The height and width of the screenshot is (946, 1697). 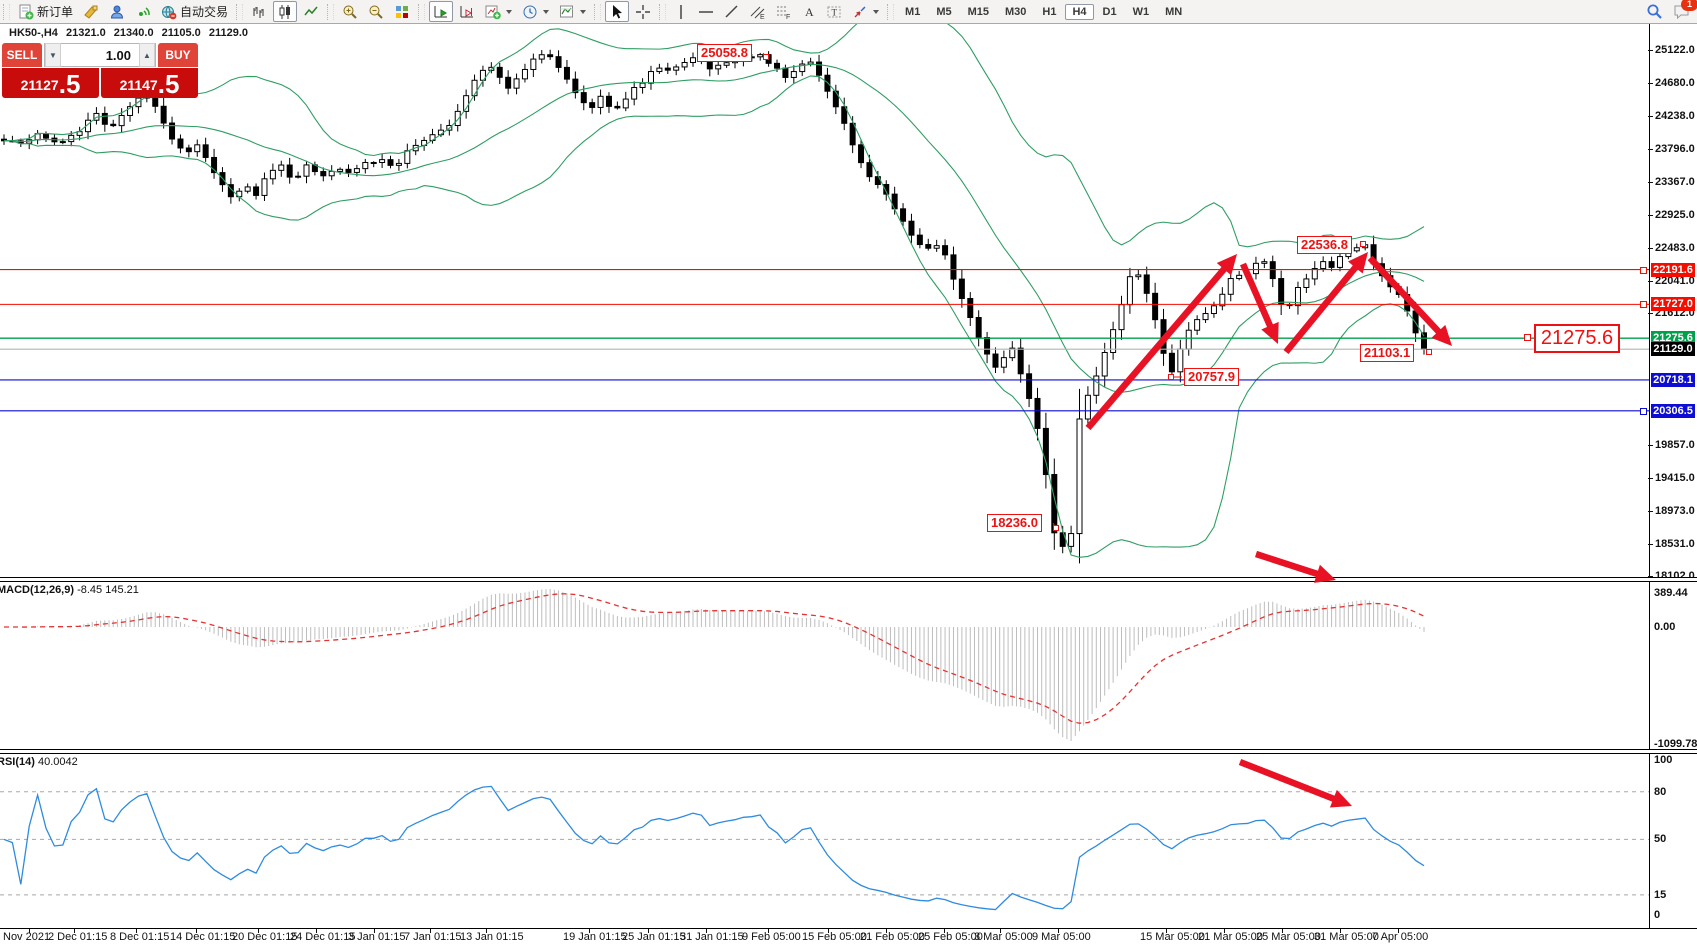 I want to click on equidistant-channel-button: E, so click(x=758, y=11).